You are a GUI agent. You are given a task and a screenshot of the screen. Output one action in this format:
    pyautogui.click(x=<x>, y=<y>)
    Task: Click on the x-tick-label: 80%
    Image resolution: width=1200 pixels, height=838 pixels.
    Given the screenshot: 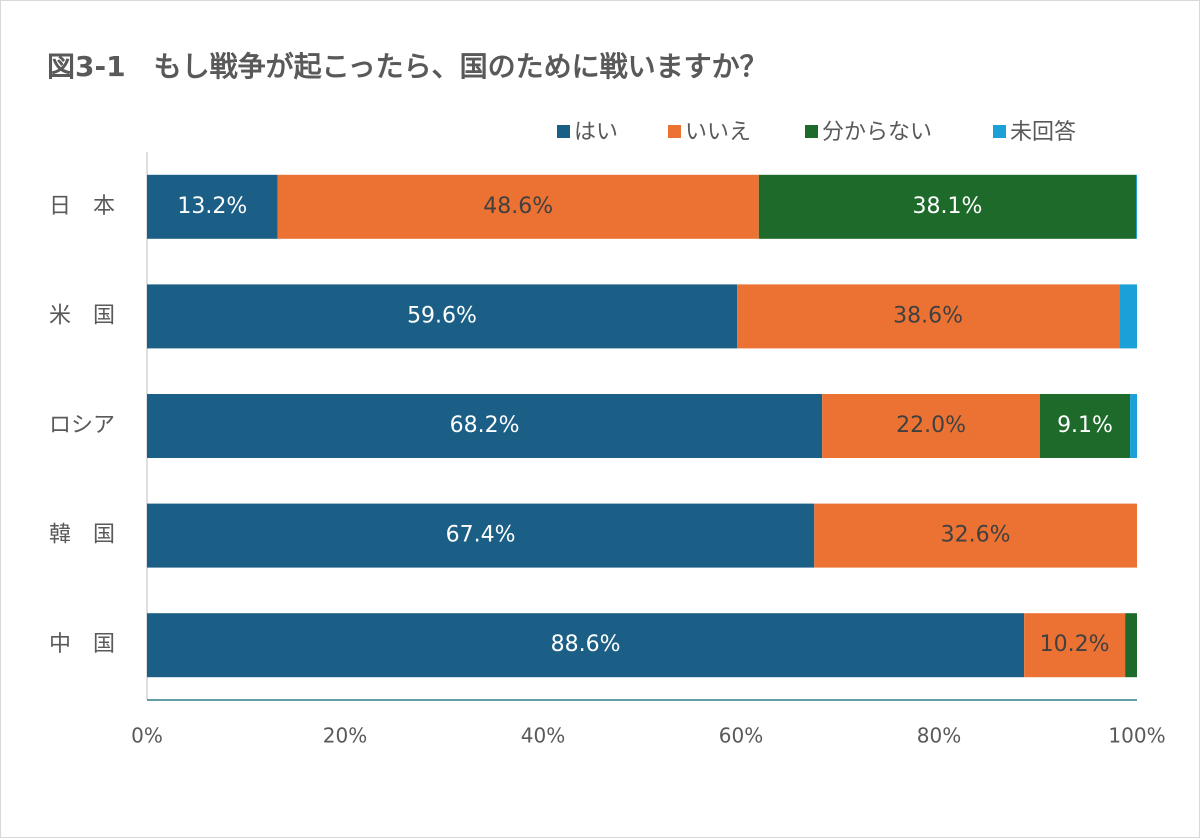 What is the action you would take?
    pyautogui.click(x=939, y=736)
    